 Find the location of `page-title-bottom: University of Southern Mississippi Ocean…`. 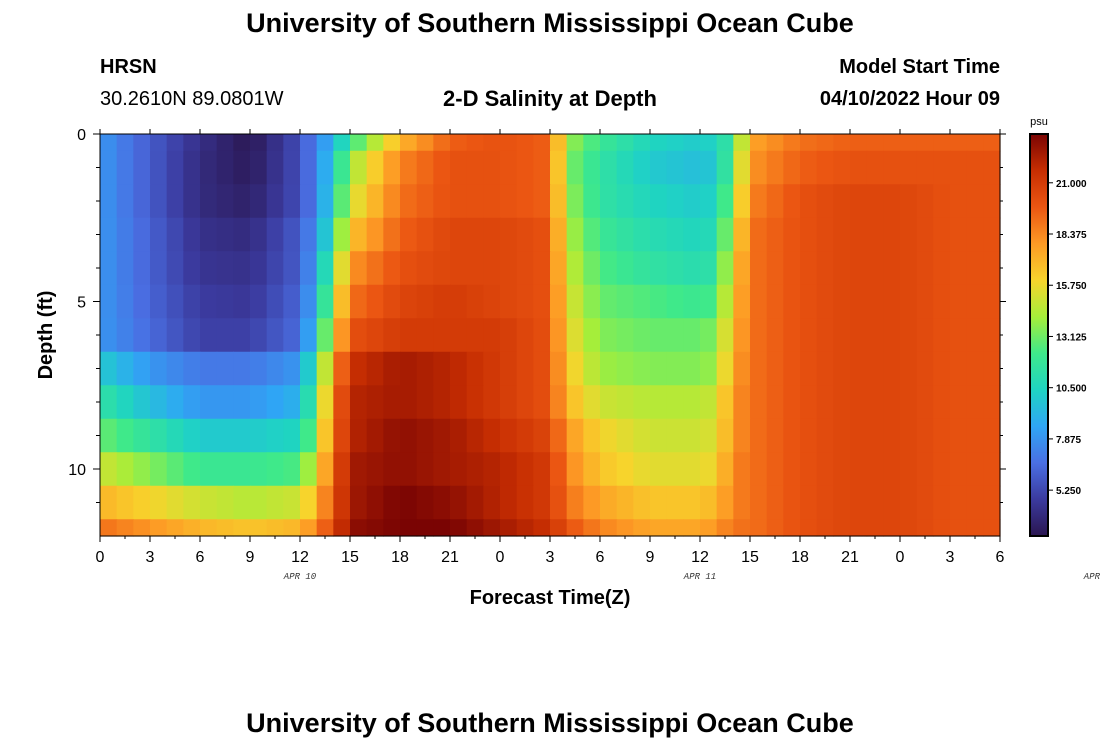

page-title-bottom: University of Southern Mississippi Ocean… is located at coordinates (550, 723).